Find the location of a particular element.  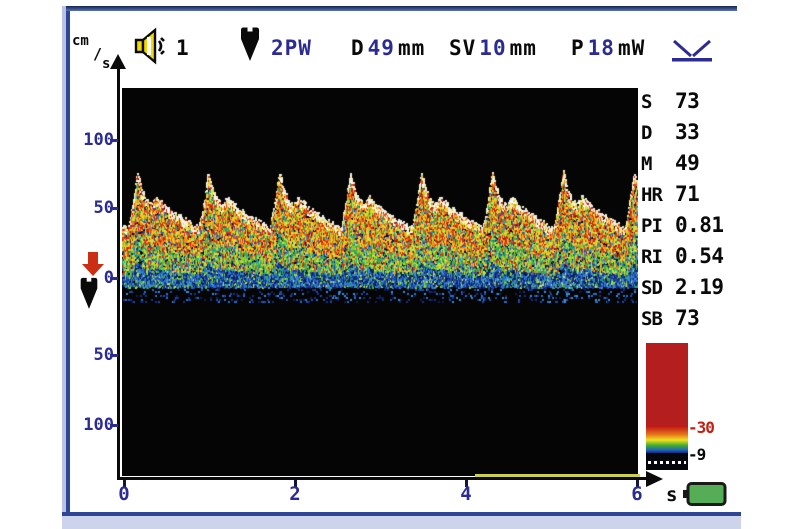

y-tick-label-0: 0 is located at coordinates (108, 278).